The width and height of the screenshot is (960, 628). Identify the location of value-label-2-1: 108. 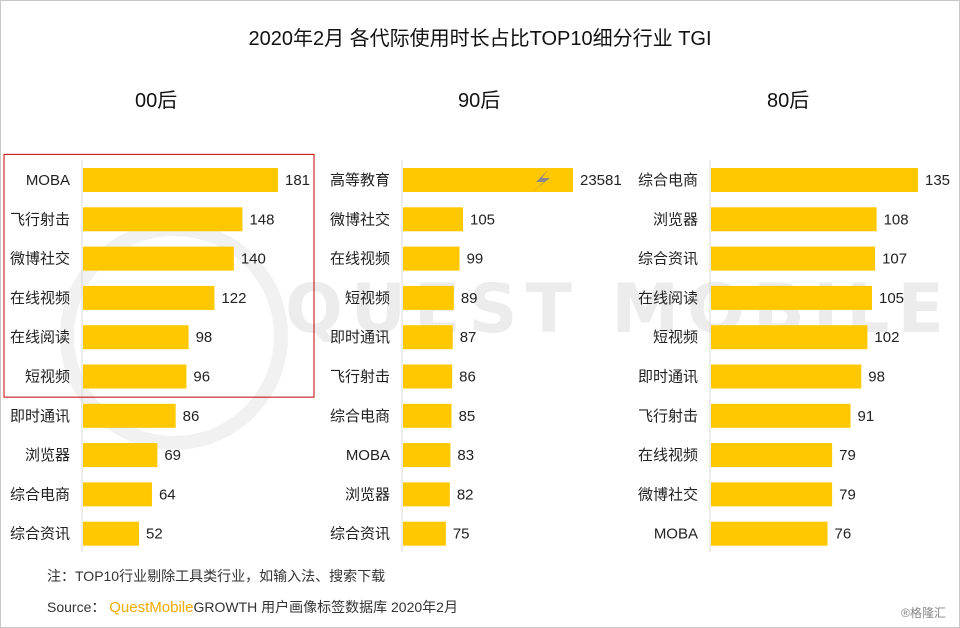
(896, 219).